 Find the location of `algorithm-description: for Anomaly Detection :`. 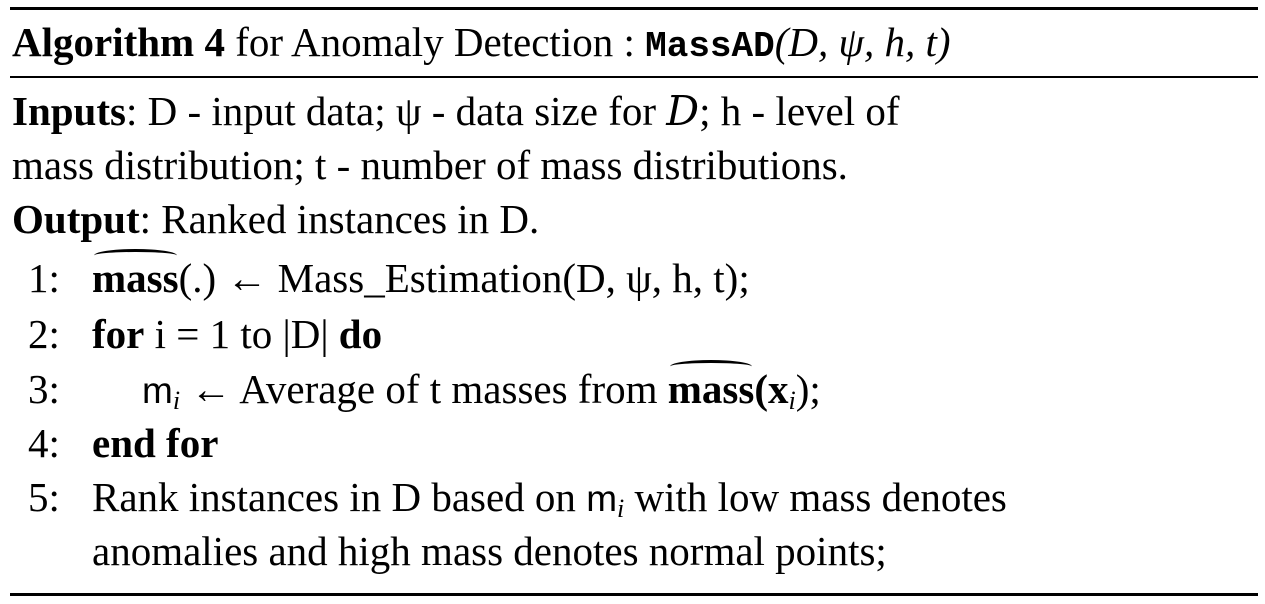

algorithm-description: for Anomaly Detection : is located at coordinates (435, 42).